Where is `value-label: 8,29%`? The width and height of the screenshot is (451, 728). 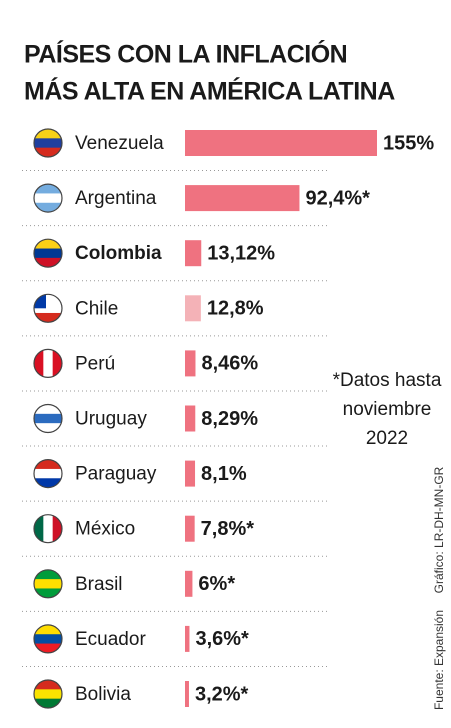 value-label: 8,29% is located at coordinates (229, 419).